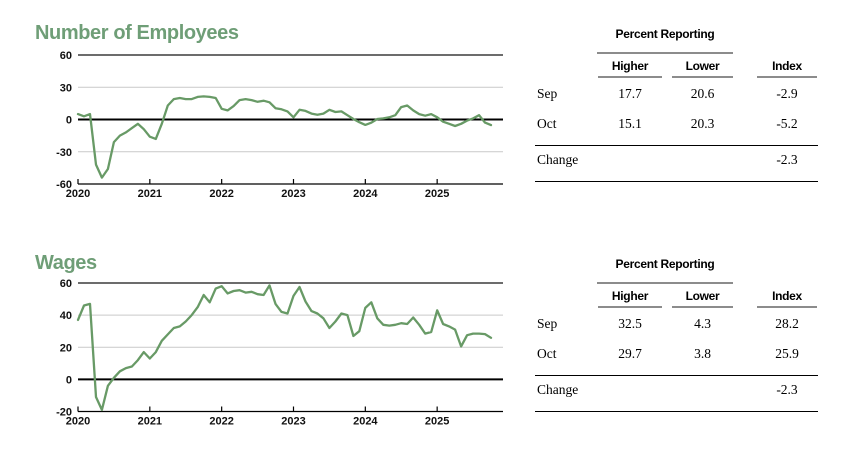  I want to click on cell-lower: 20.3, so click(702, 123).